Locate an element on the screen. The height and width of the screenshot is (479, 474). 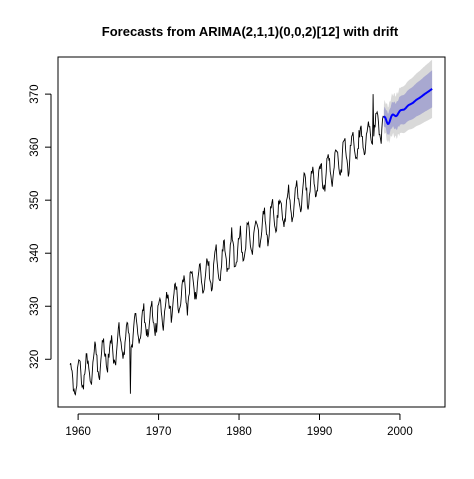
x-tick-label: 1970 is located at coordinates (159, 432).